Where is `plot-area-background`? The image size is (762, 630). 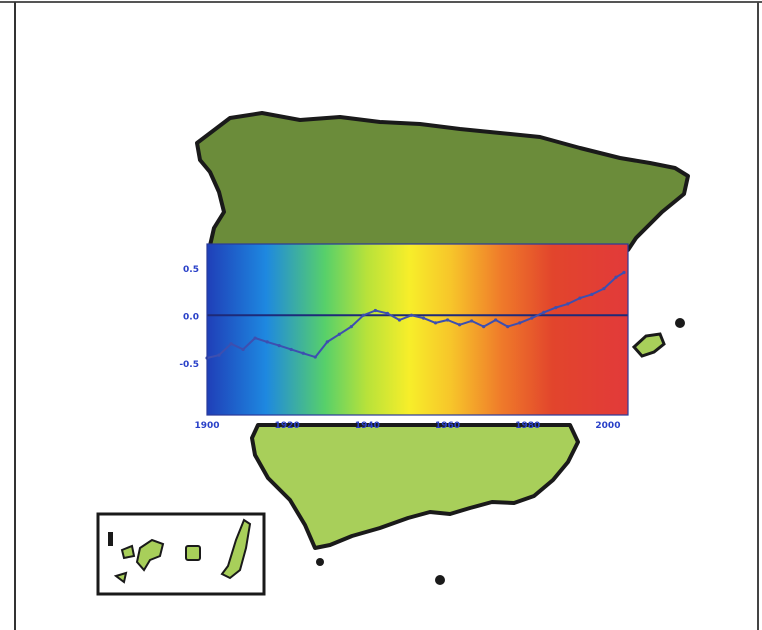
plot-area-background is located at coordinates (417, 329).